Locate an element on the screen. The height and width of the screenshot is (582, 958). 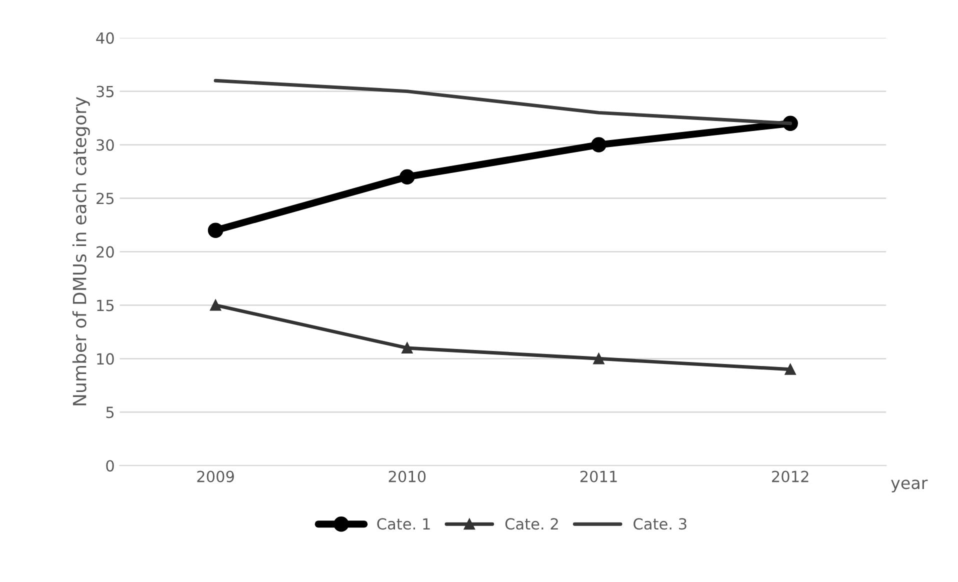
legend-label: Cate. 3 is located at coordinates (660, 524).